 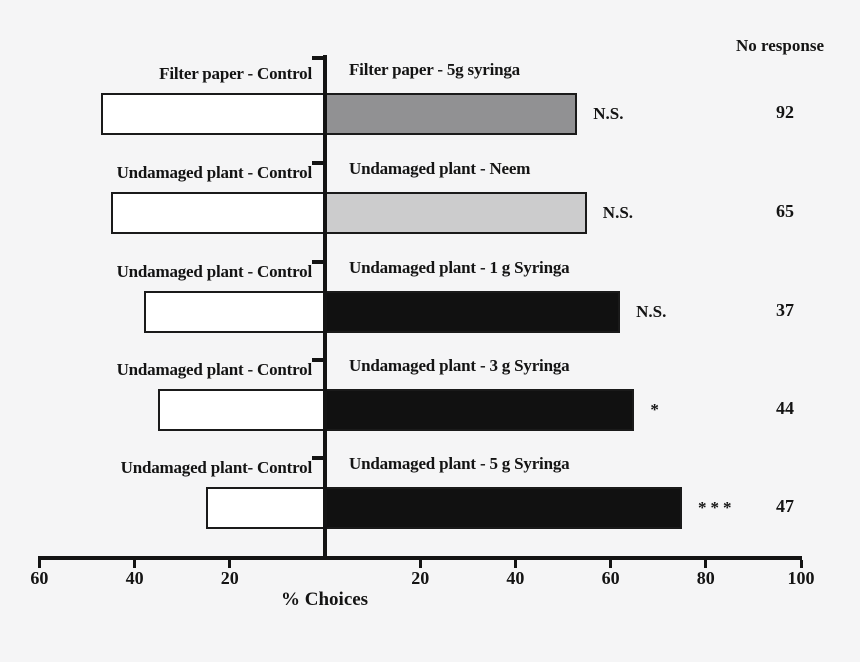 I want to click on x-tick-label: 100, so click(x=801, y=578).